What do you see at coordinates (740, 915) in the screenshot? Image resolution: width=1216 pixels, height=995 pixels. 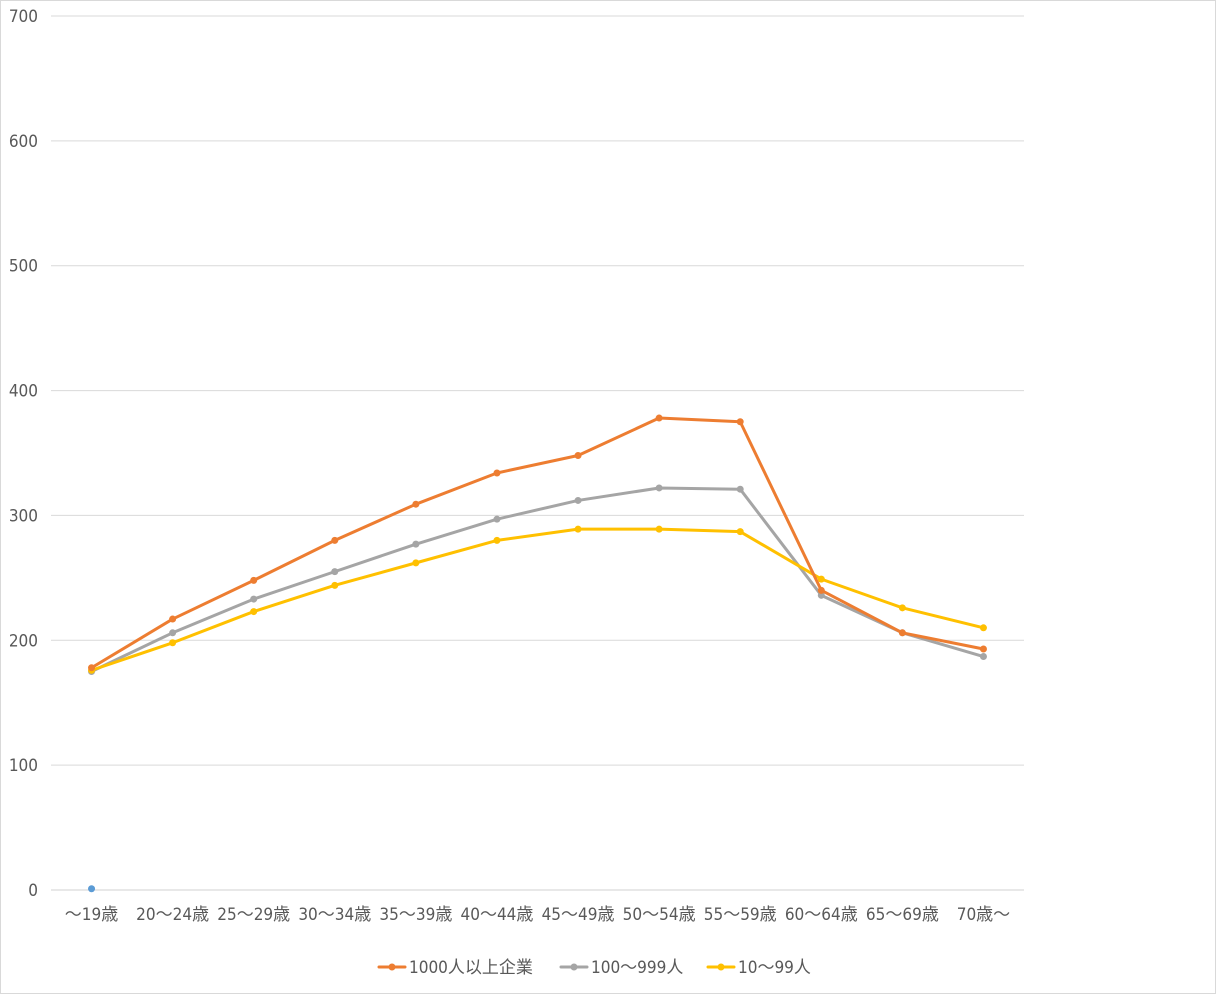 I see `x-tick-label: 55〜59歳` at bounding box center [740, 915].